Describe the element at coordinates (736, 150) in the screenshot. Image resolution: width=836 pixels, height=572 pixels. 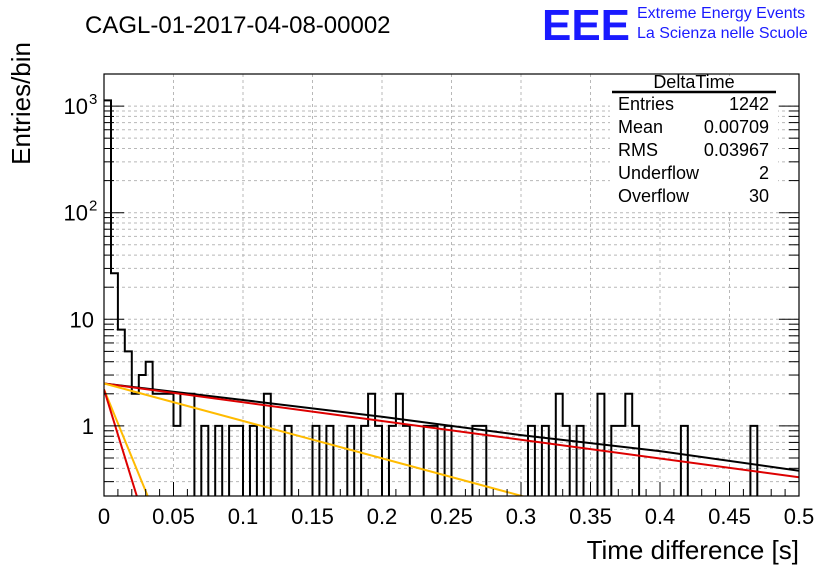
I see `stats-row-value: 0.03967` at that location.